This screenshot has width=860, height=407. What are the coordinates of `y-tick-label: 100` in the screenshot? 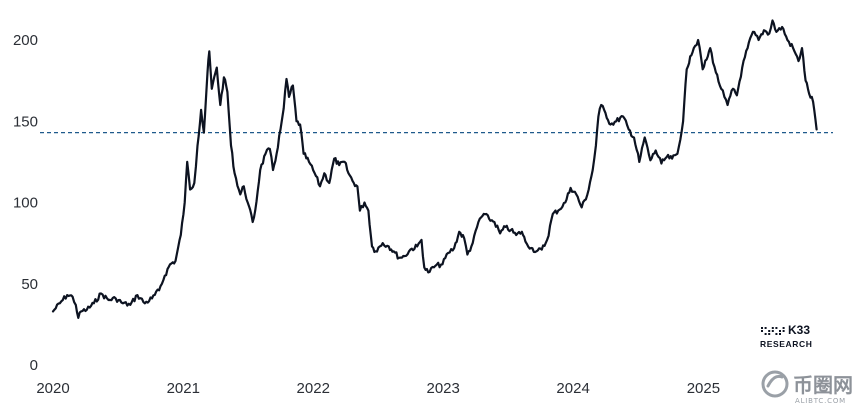 It's located at (25, 203).